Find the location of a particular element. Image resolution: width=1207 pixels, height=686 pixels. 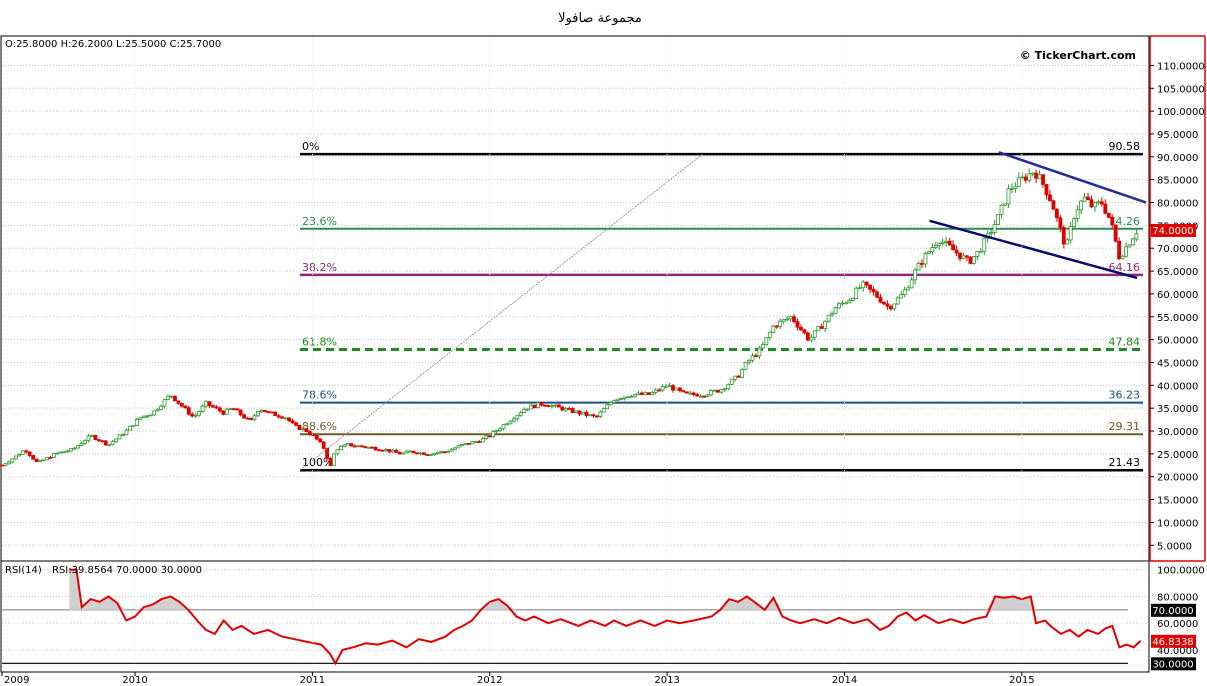

rsi-value-readout: RSI:39.8564 70.0000 30.0000 is located at coordinates (127, 570).